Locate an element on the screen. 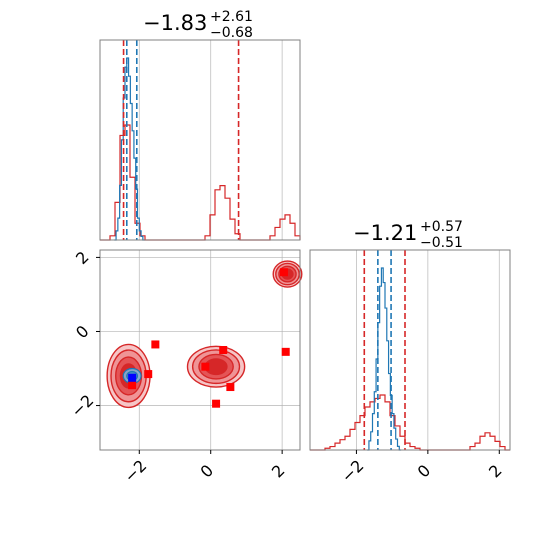 The width and height of the screenshot is (550, 550). red-contours is located at coordinates (204, 334).